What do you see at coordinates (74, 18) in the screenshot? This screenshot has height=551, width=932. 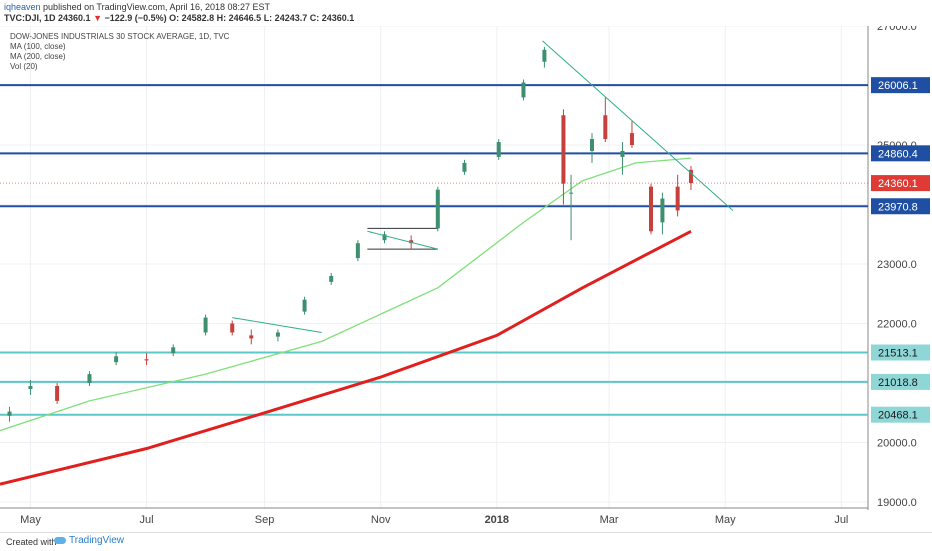 I see `last-value: 24360.1` at bounding box center [74, 18].